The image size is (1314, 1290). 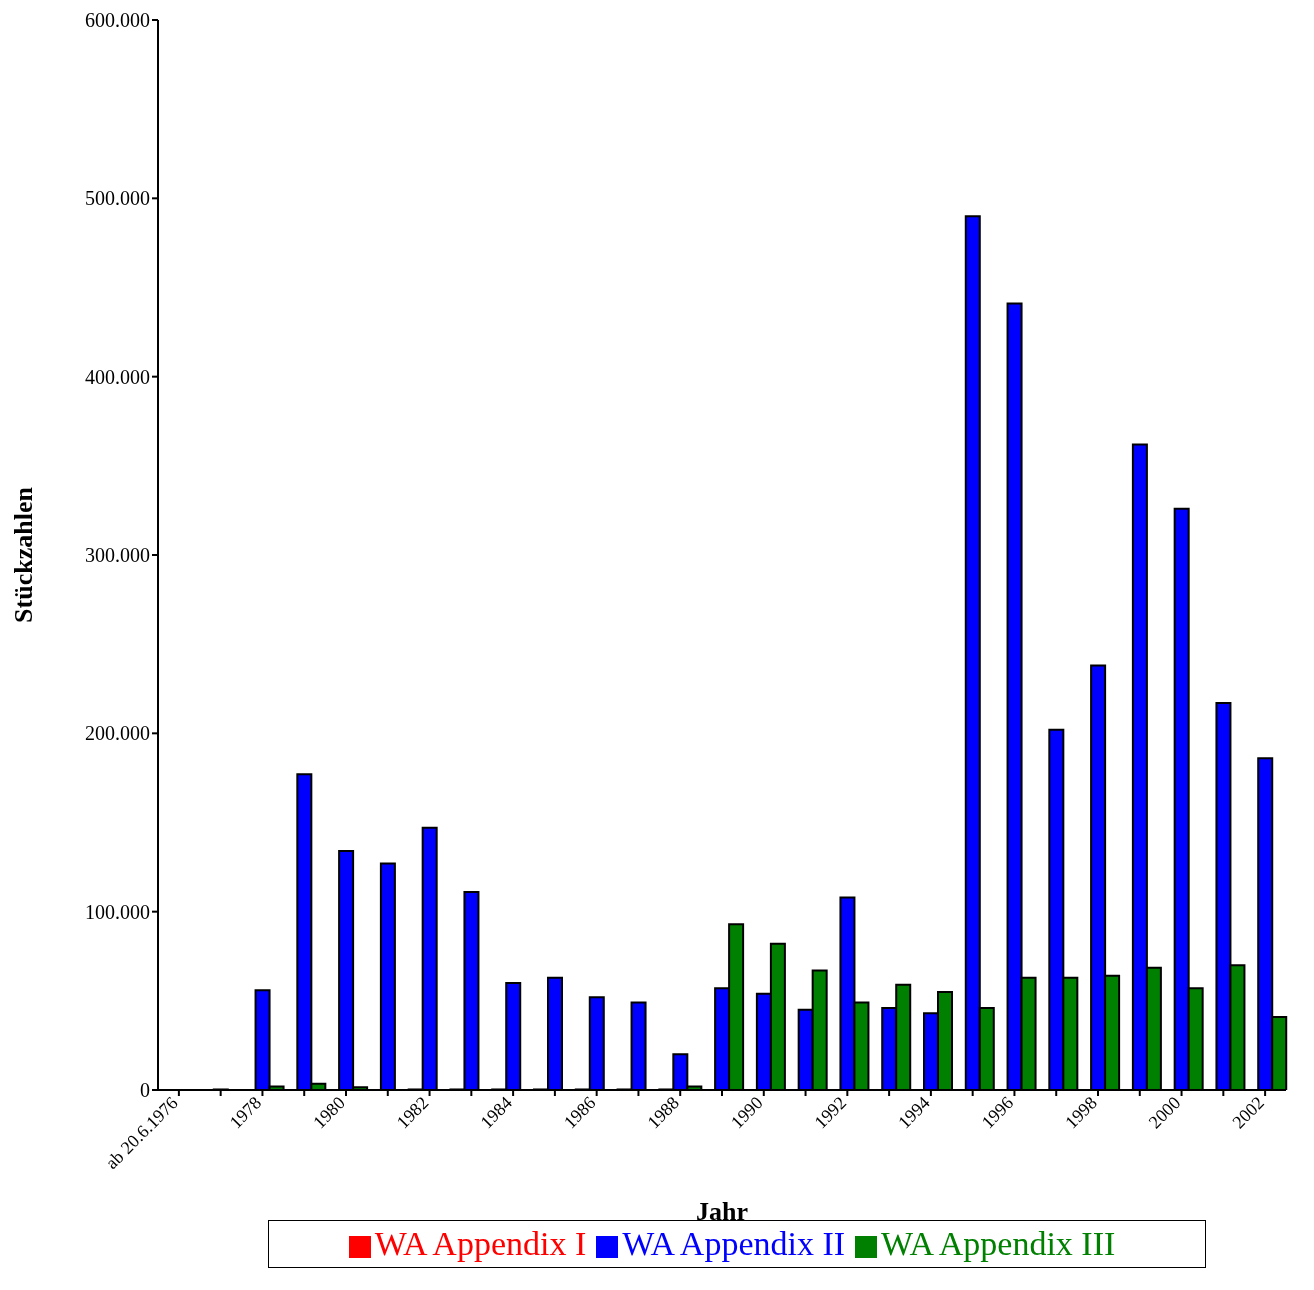 I want to click on y-tick-label: 0, so click(x=145, y=1090).